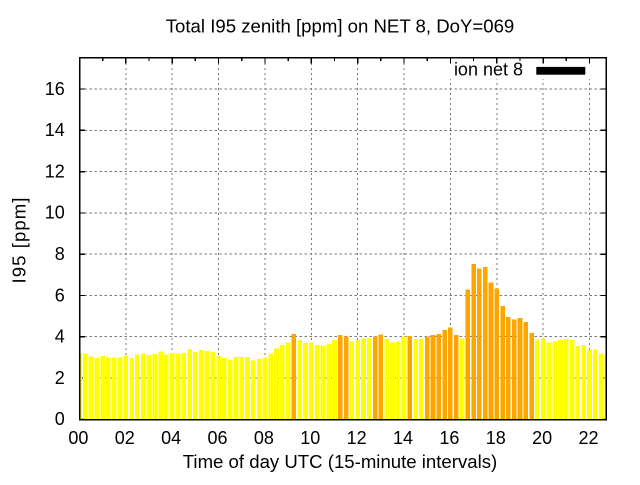  Describe the element at coordinates (19, 240) in the screenshot. I see `svg-text: I95 [ppm]` at that location.